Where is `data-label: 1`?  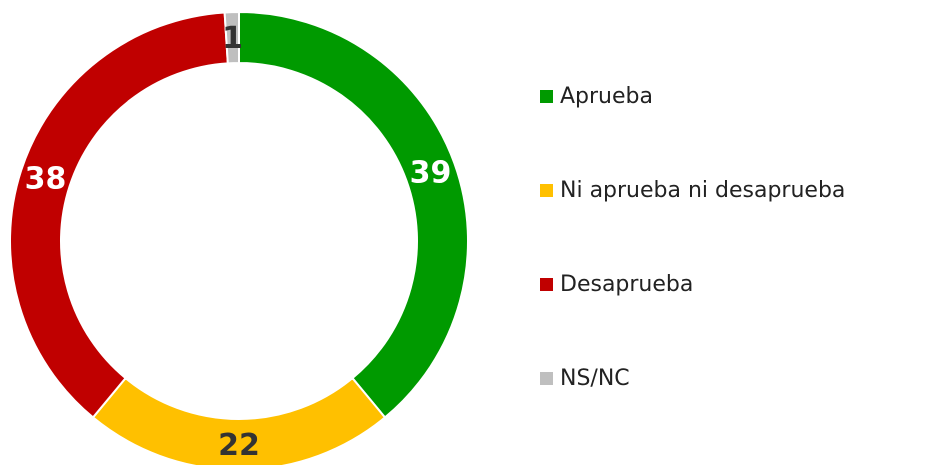
data-label: 1 is located at coordinates (232, 38).